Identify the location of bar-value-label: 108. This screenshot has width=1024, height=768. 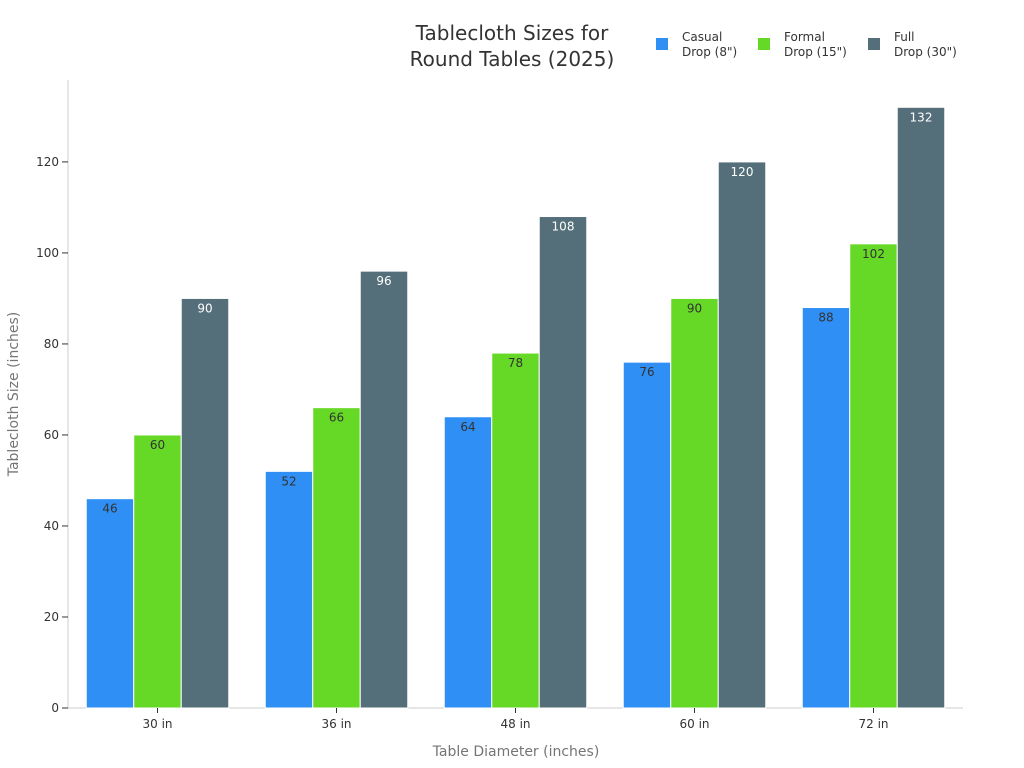
(563, 227).